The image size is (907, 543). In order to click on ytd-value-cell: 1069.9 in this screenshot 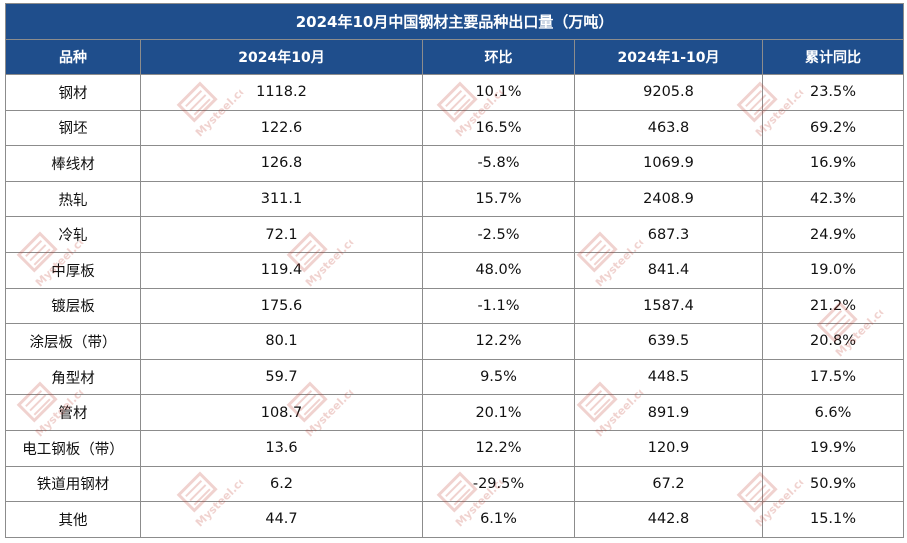, I will do `click(668, 163)`.